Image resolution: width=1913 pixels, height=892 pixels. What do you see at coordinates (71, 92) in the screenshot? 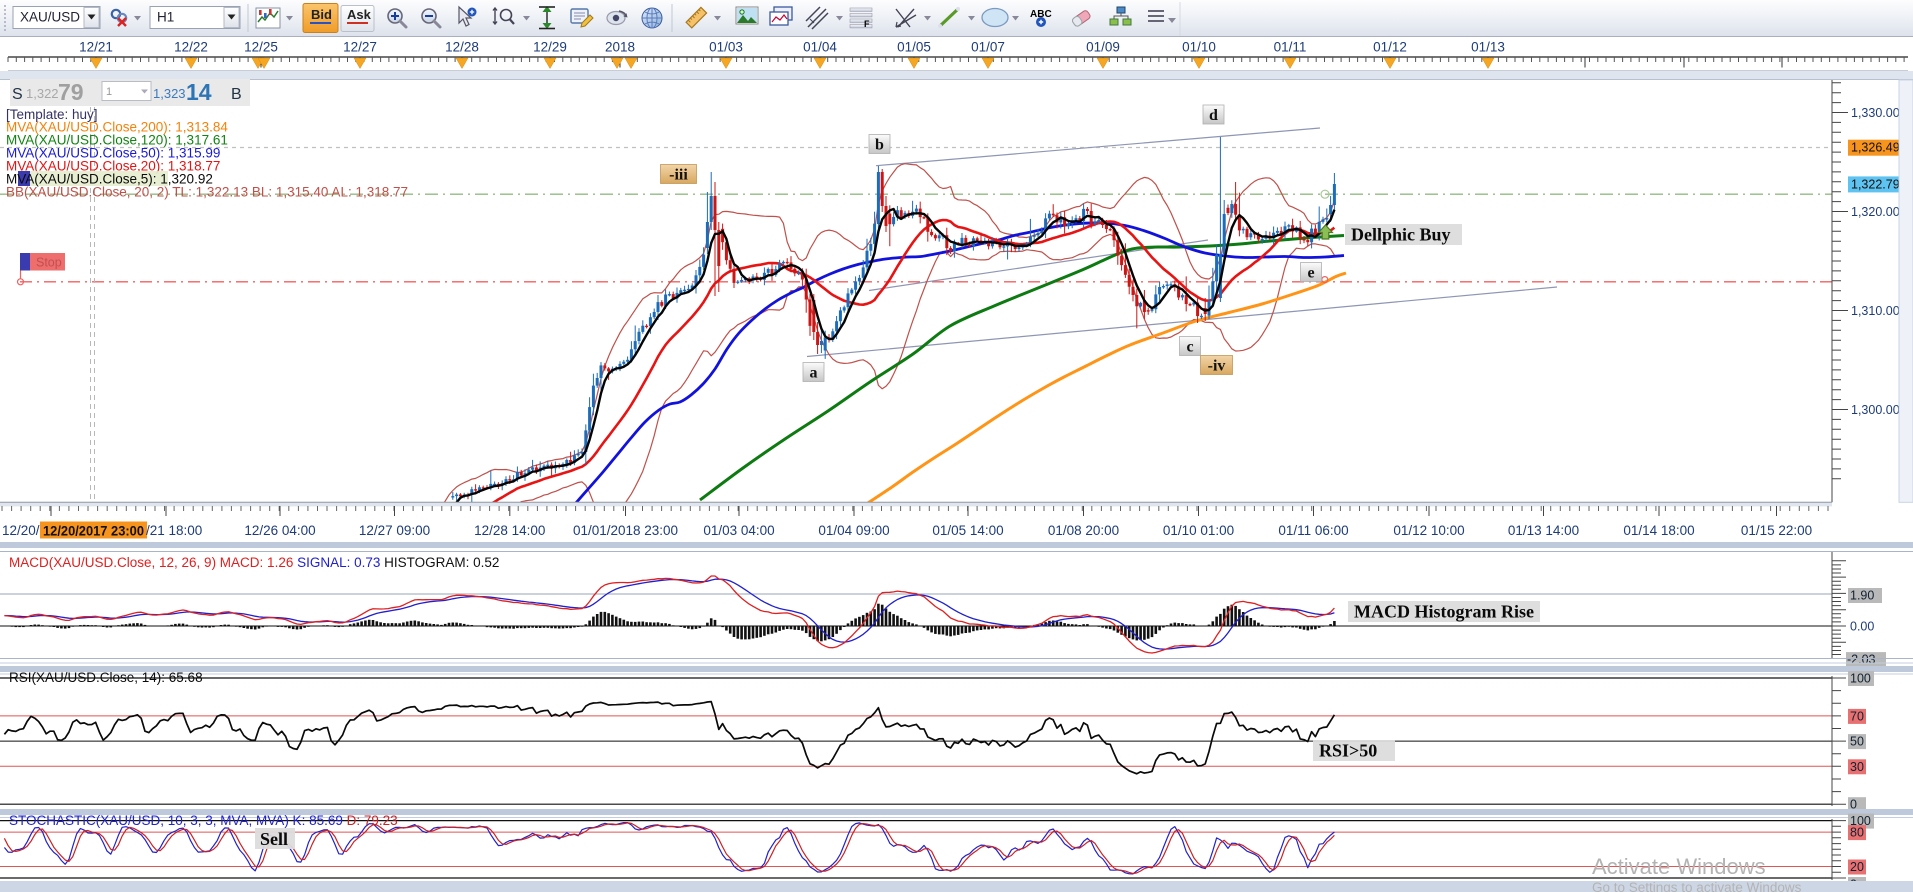
I see `svg-text: 79` at bounding box center [71, 92].